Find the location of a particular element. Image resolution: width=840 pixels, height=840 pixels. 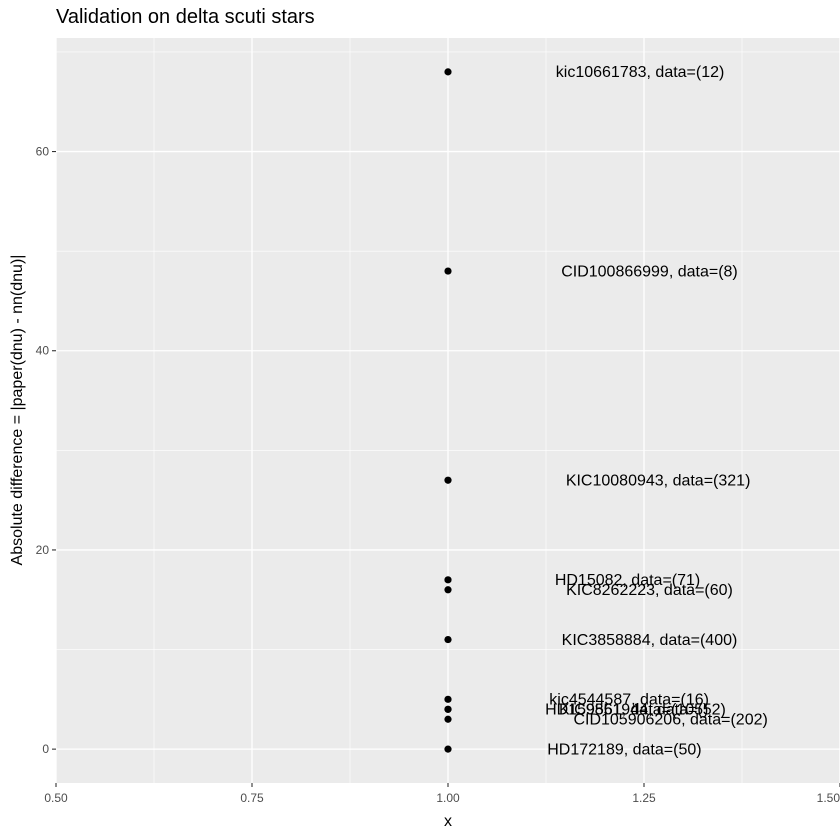

point-label: HD172189, data=(50) is located at coordinates (624, 749).